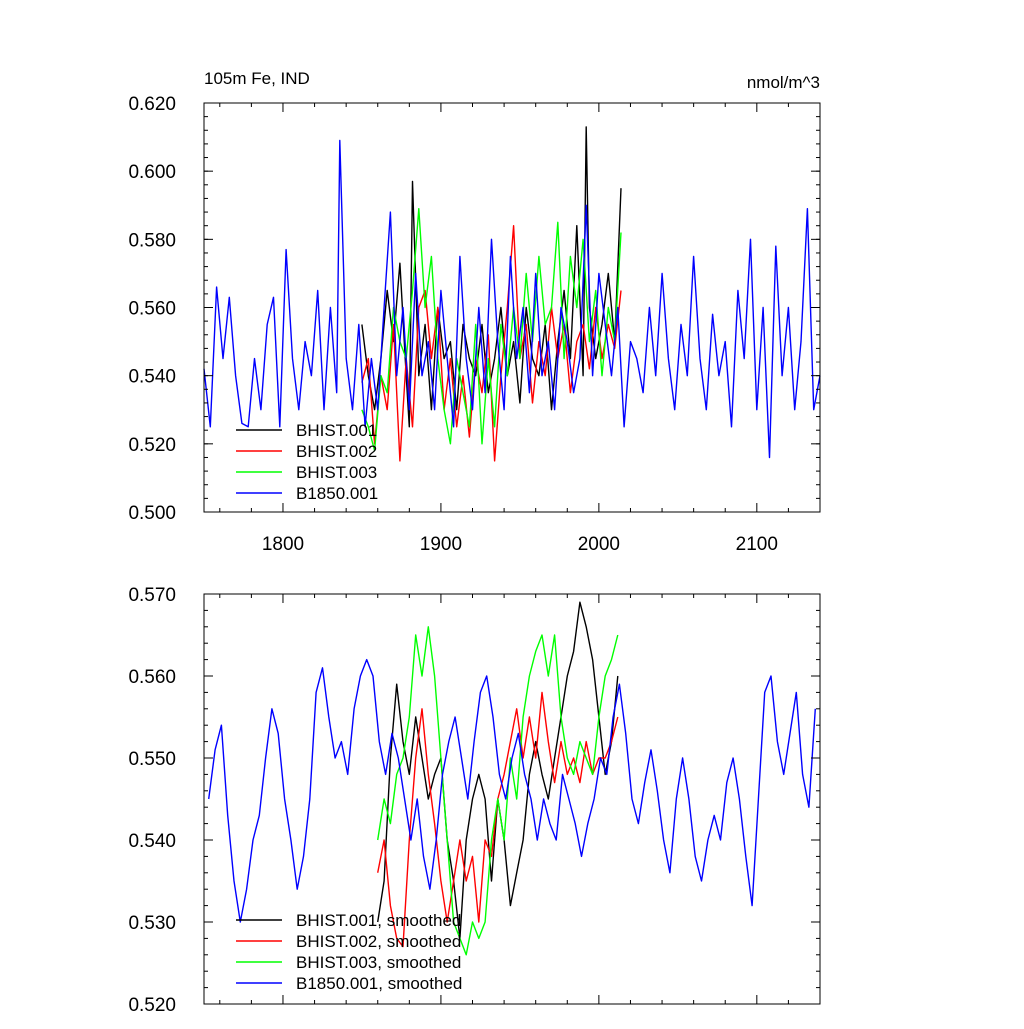  What do you see at coordinates (336, 430) in the screenshot?
I see `top-legend-label: BHIST.001` at bounding box center [336, 430].